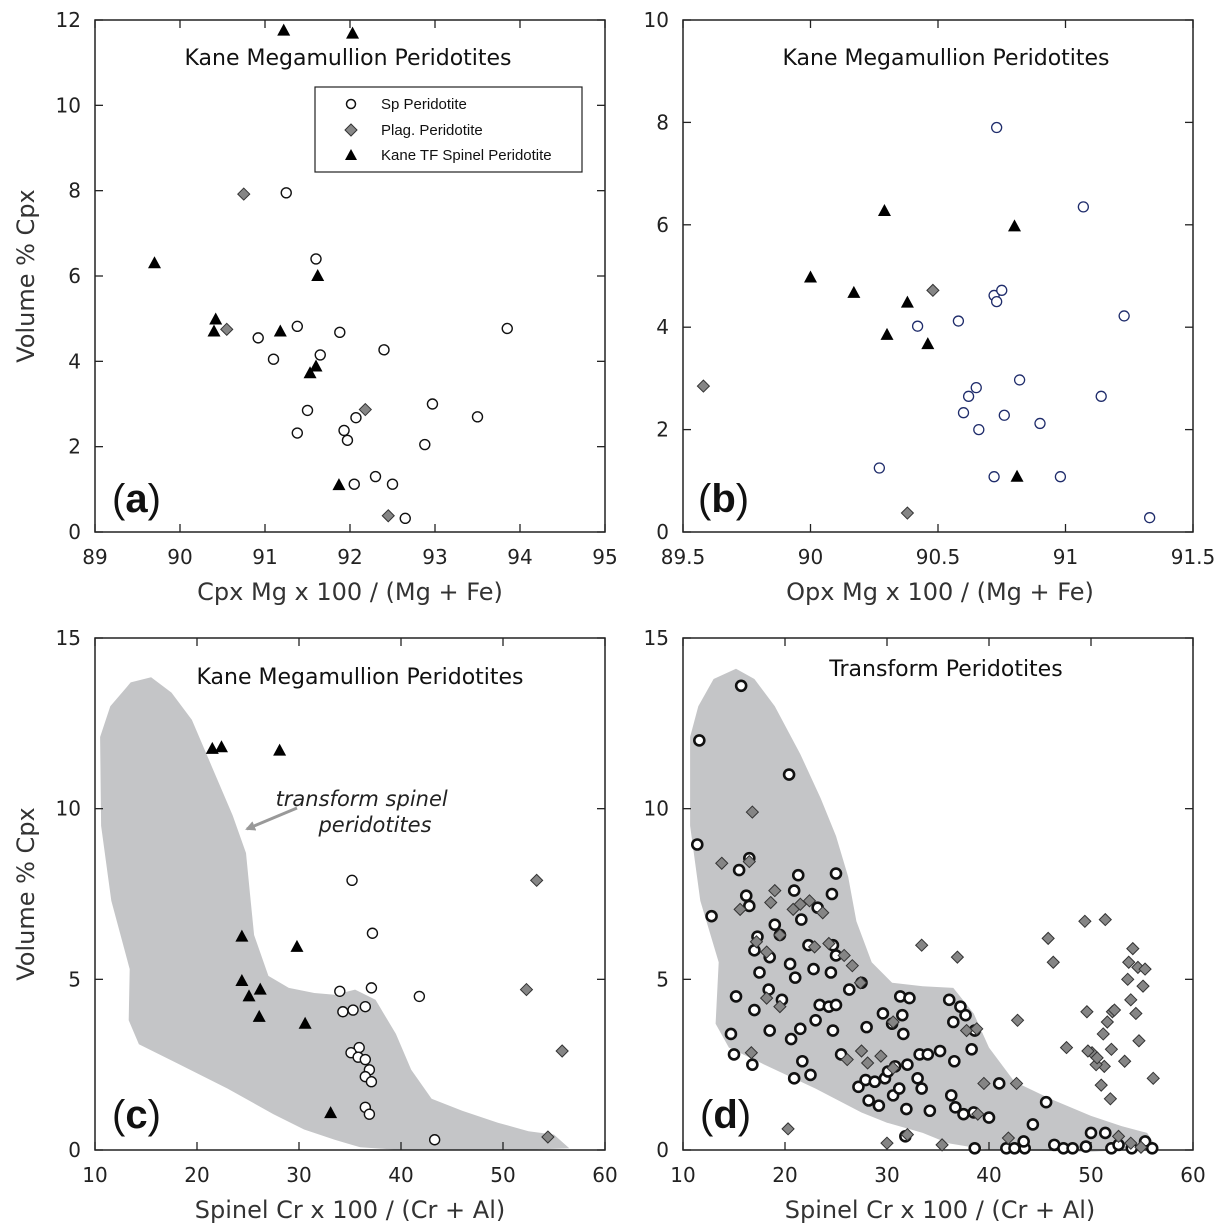 This screenshot has width=1226, height=1225. What do you see at coordinates (26, 276) in the screenshot?
I see `panel-a-ylabel: Volume % Cpx` at bounding box center [26, 276].